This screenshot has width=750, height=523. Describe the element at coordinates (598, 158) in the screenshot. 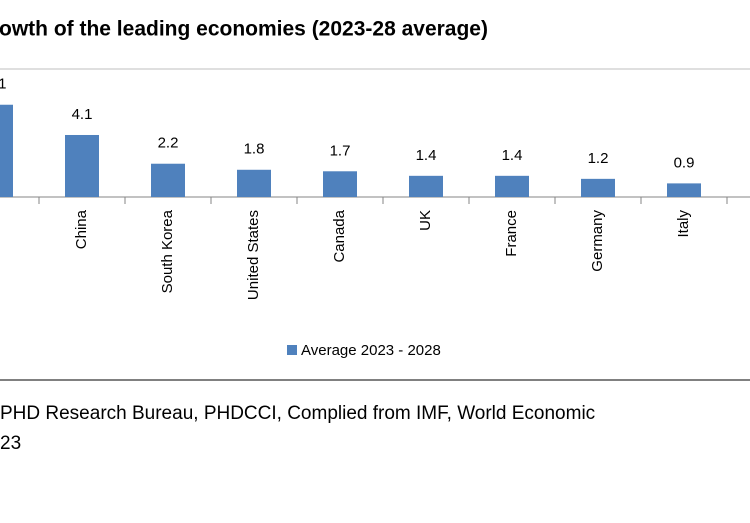

I see `value-label: 1.2` at that location.